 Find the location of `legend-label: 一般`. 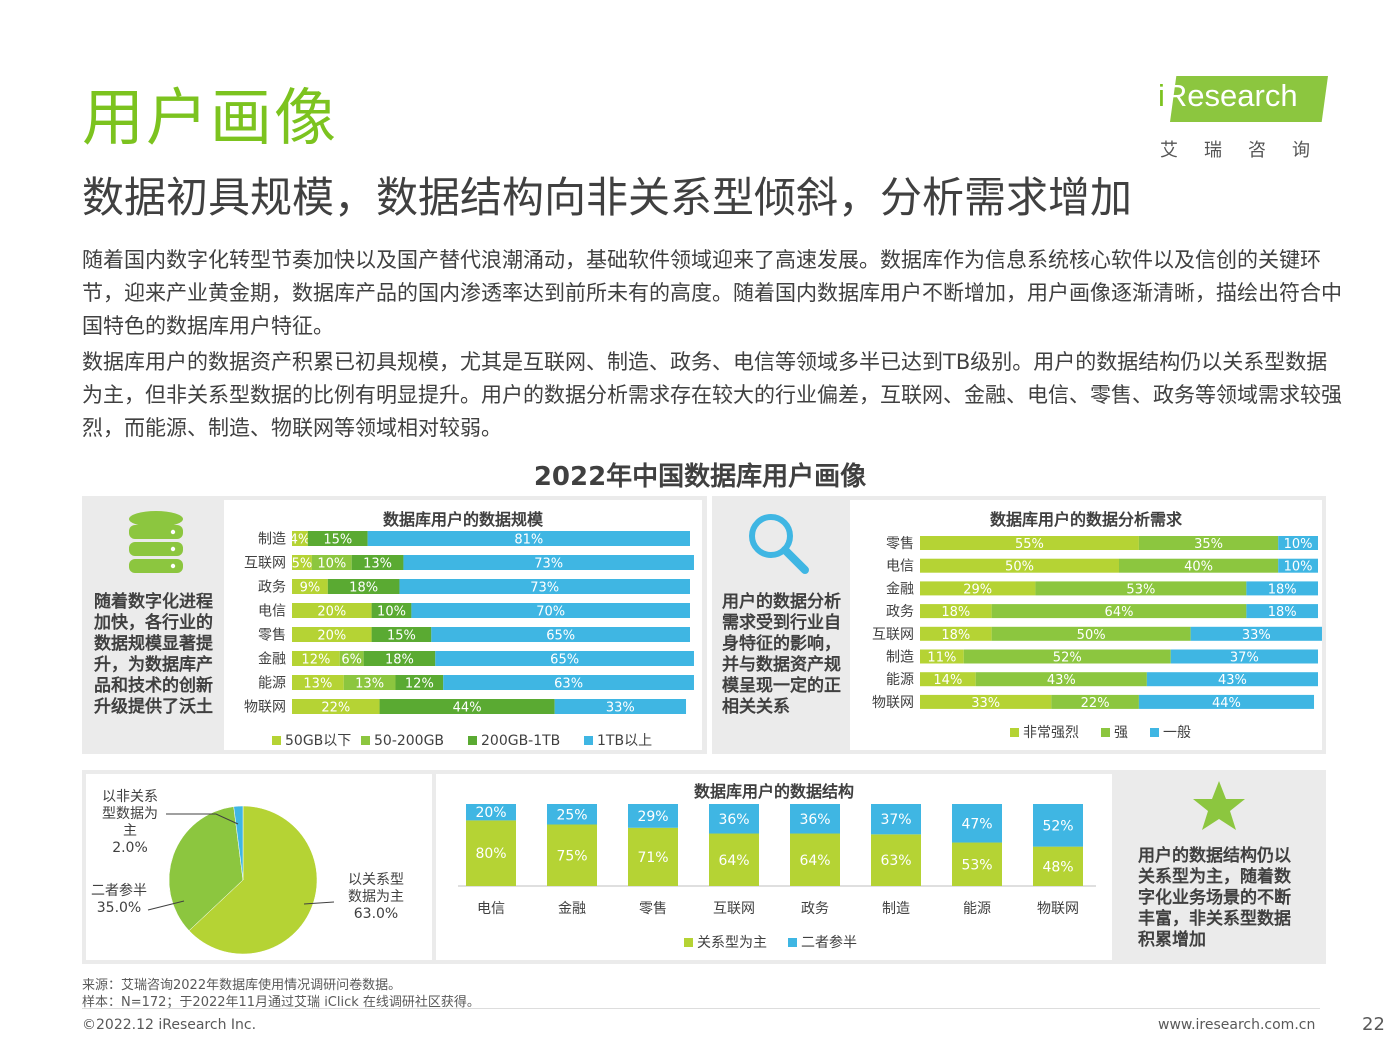

legend-label: 一般 is located at coordinates (1177, 733).